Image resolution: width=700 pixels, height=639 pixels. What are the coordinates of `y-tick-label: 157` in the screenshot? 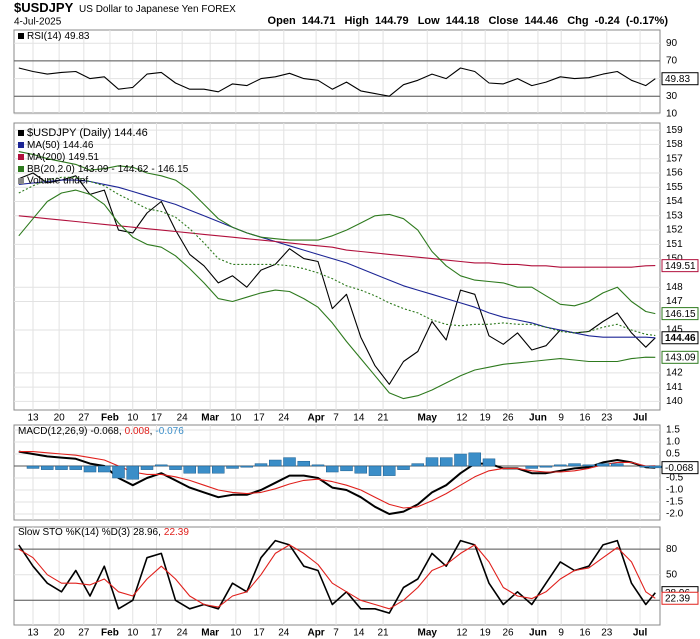 It's located at (674, 158).